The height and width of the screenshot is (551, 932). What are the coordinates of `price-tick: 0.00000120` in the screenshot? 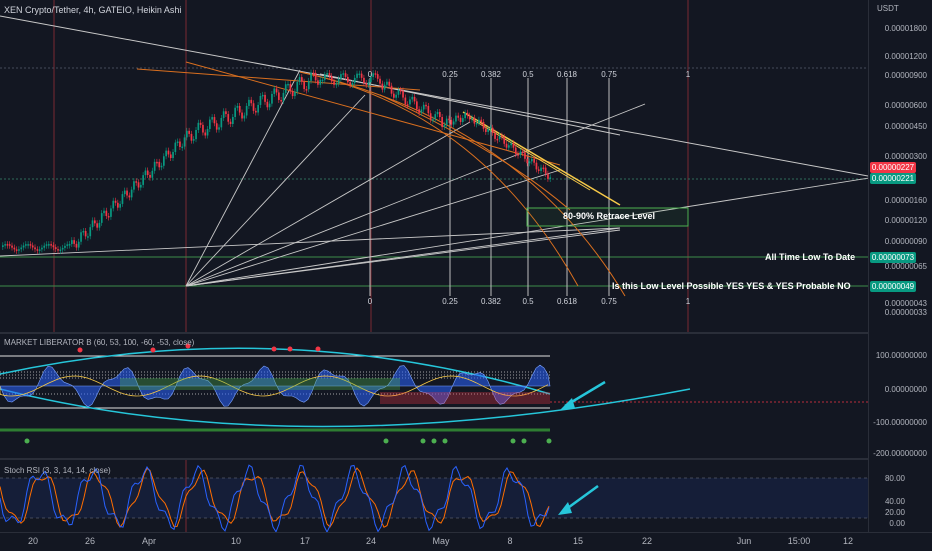 It's located at (905, 220).